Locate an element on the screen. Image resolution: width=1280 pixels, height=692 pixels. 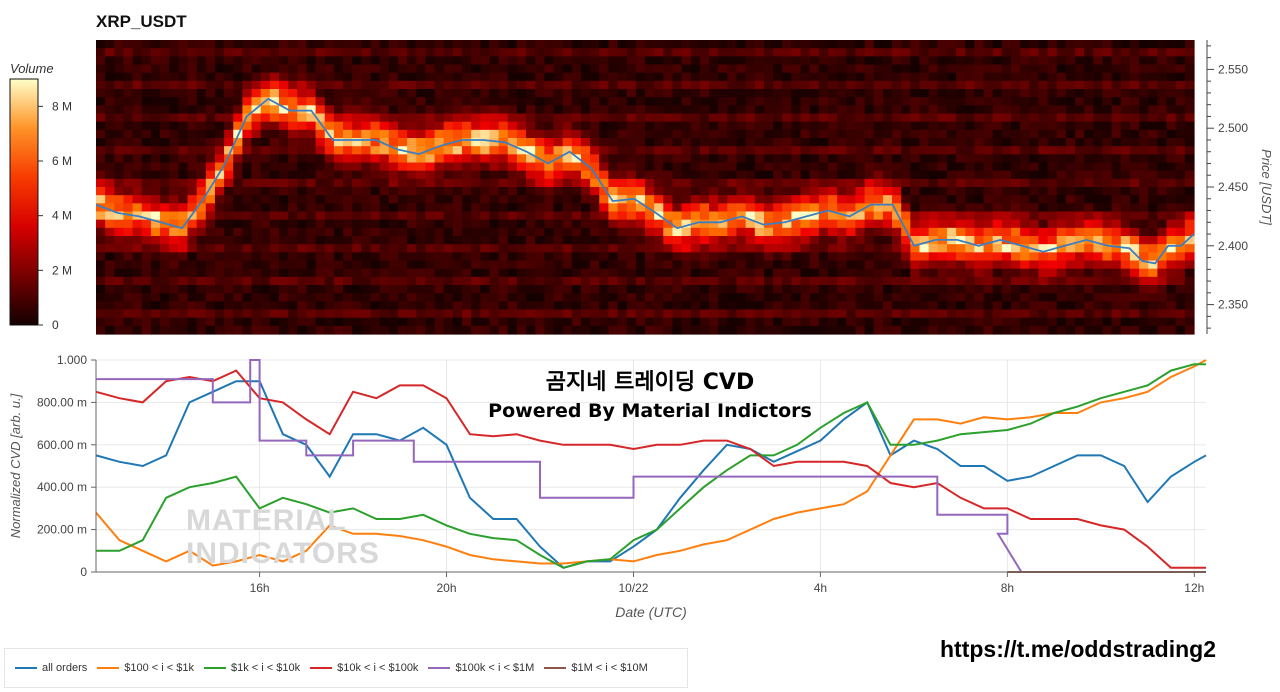
legend-item: $1M < i < $10M is located at coordinates (596, 668).